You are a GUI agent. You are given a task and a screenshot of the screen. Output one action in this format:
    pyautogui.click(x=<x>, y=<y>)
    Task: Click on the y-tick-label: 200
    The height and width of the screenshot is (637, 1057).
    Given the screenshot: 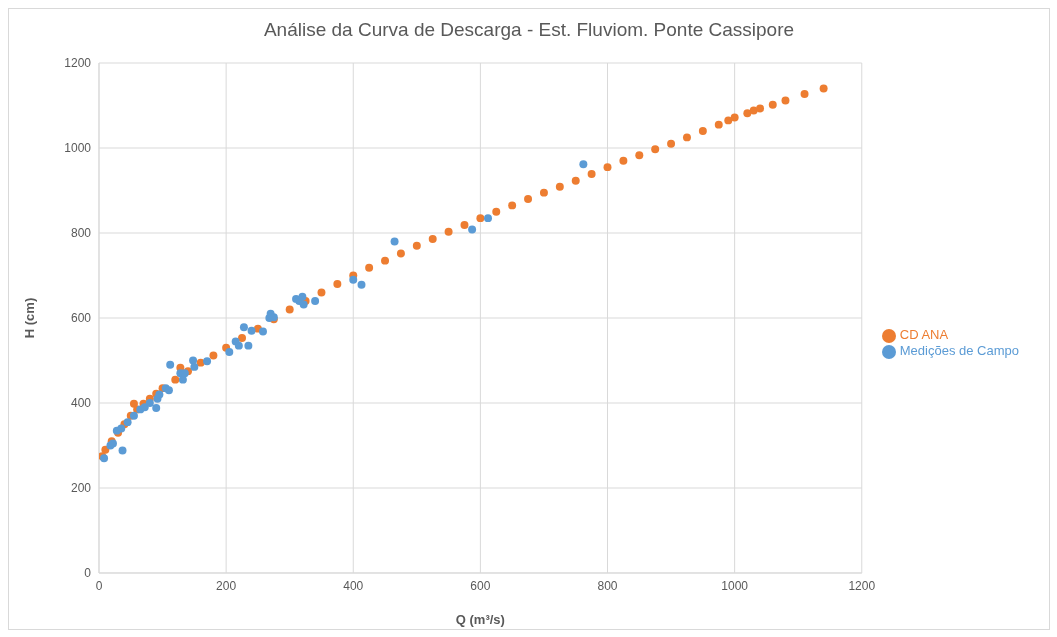 What is the action you would take?
    pyautogui.click(x=81, y=488)
    